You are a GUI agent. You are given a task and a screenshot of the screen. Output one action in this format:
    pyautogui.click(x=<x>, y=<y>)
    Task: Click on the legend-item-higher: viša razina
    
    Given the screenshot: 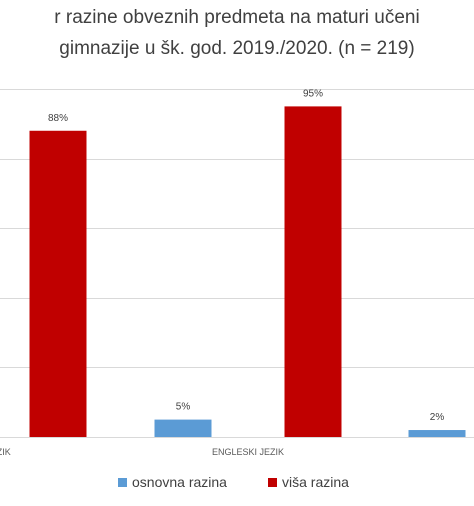 What is the action you would take?
    pyautogui.click(x=308, y=482)
    